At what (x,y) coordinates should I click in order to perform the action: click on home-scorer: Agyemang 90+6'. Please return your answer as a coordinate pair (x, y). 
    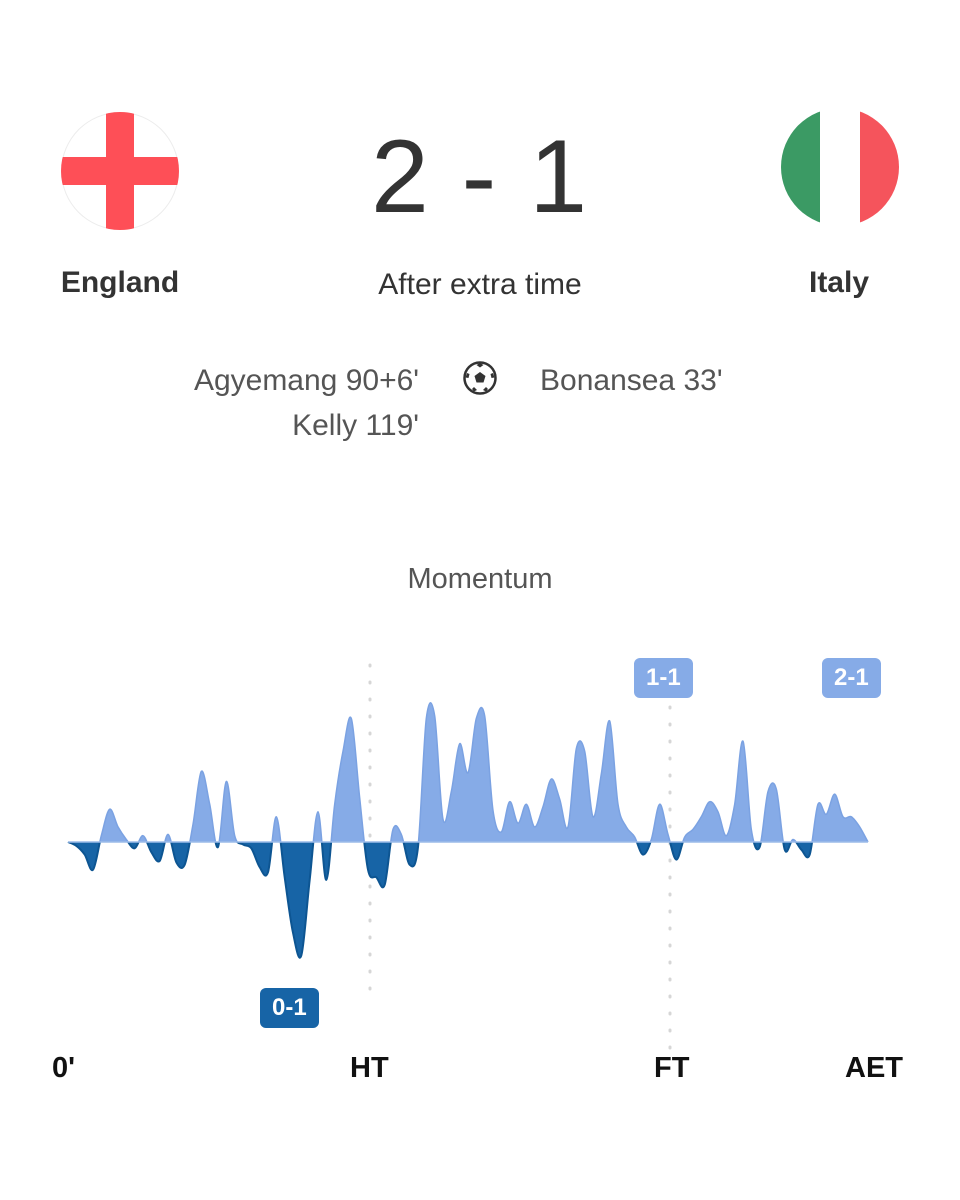
    Looking at the image, I should click on (306, 380).